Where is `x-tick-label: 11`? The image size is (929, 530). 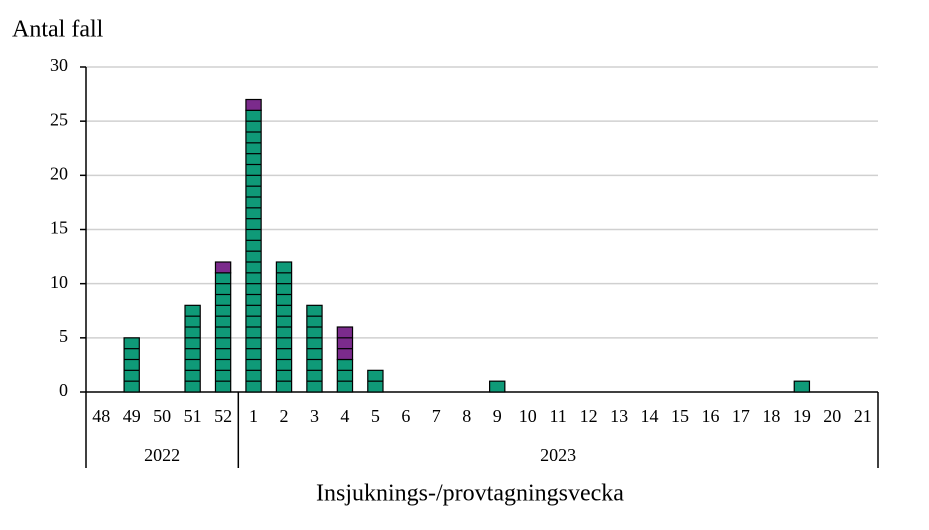
x-tick-label: 11 is located at coordinates (557, 416).